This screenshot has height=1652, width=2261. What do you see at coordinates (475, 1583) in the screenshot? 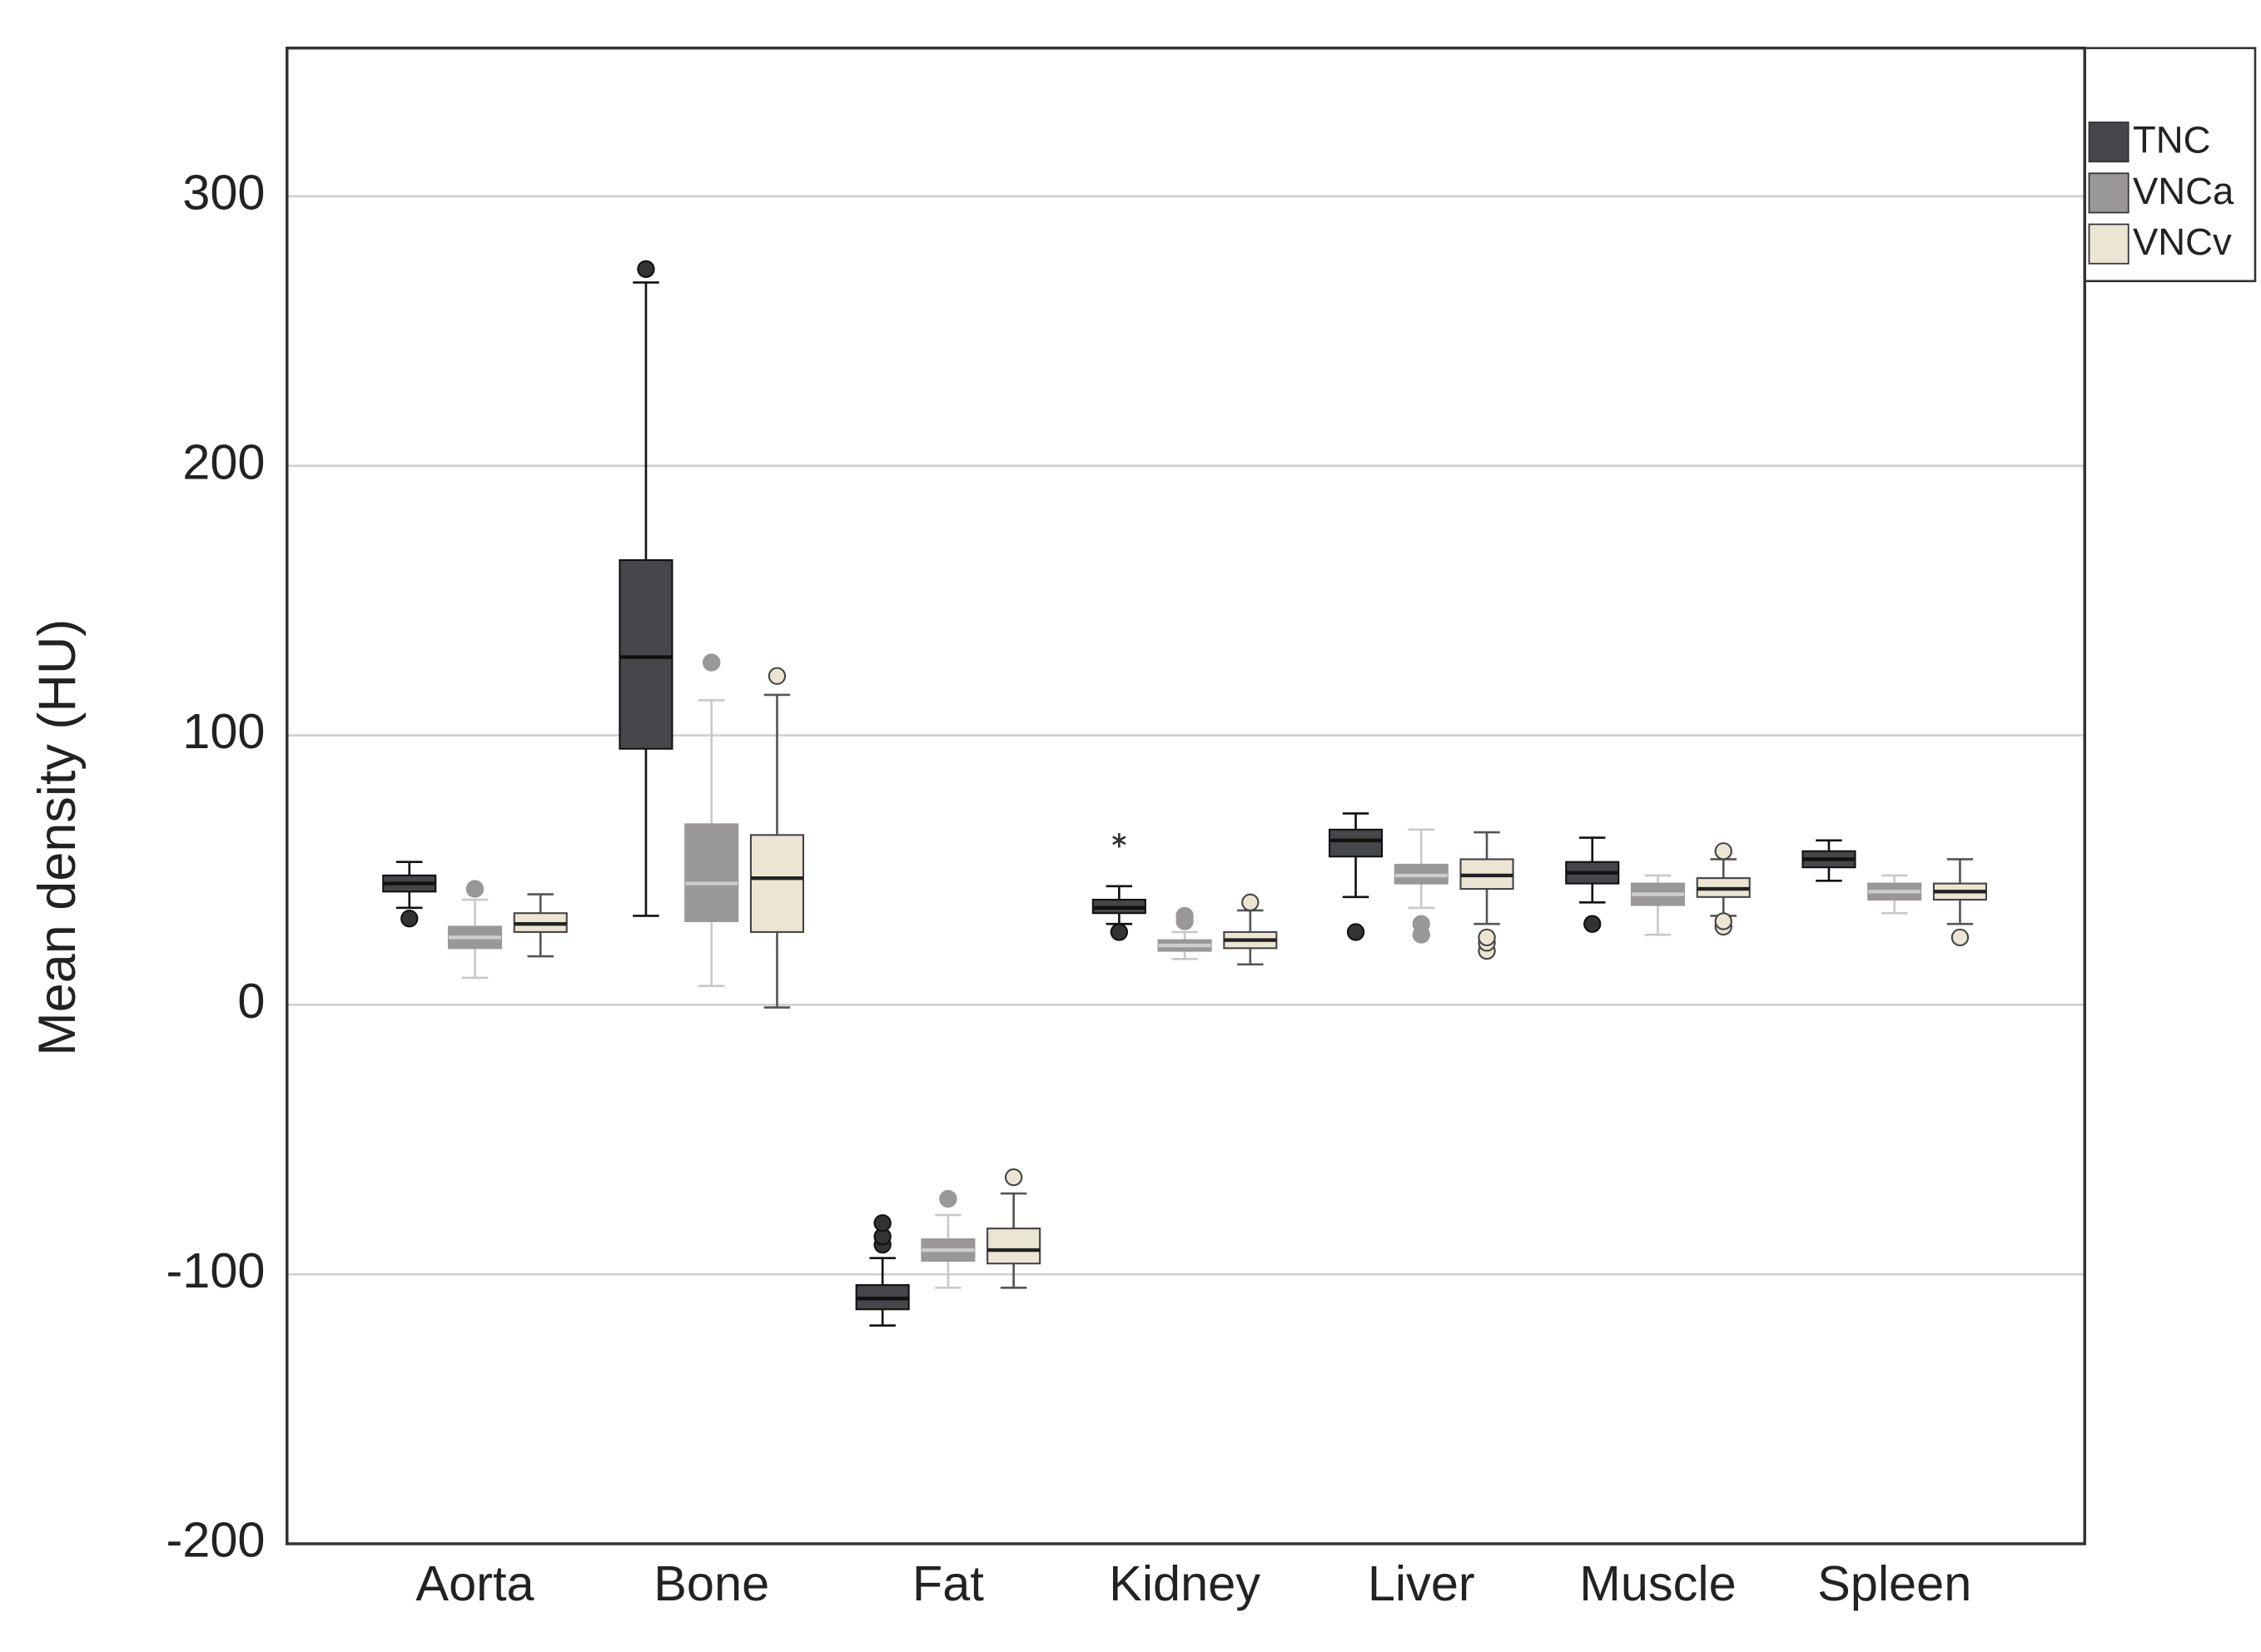
I see `x-tick-label: Aorta` at bounding box center [475, 1583].